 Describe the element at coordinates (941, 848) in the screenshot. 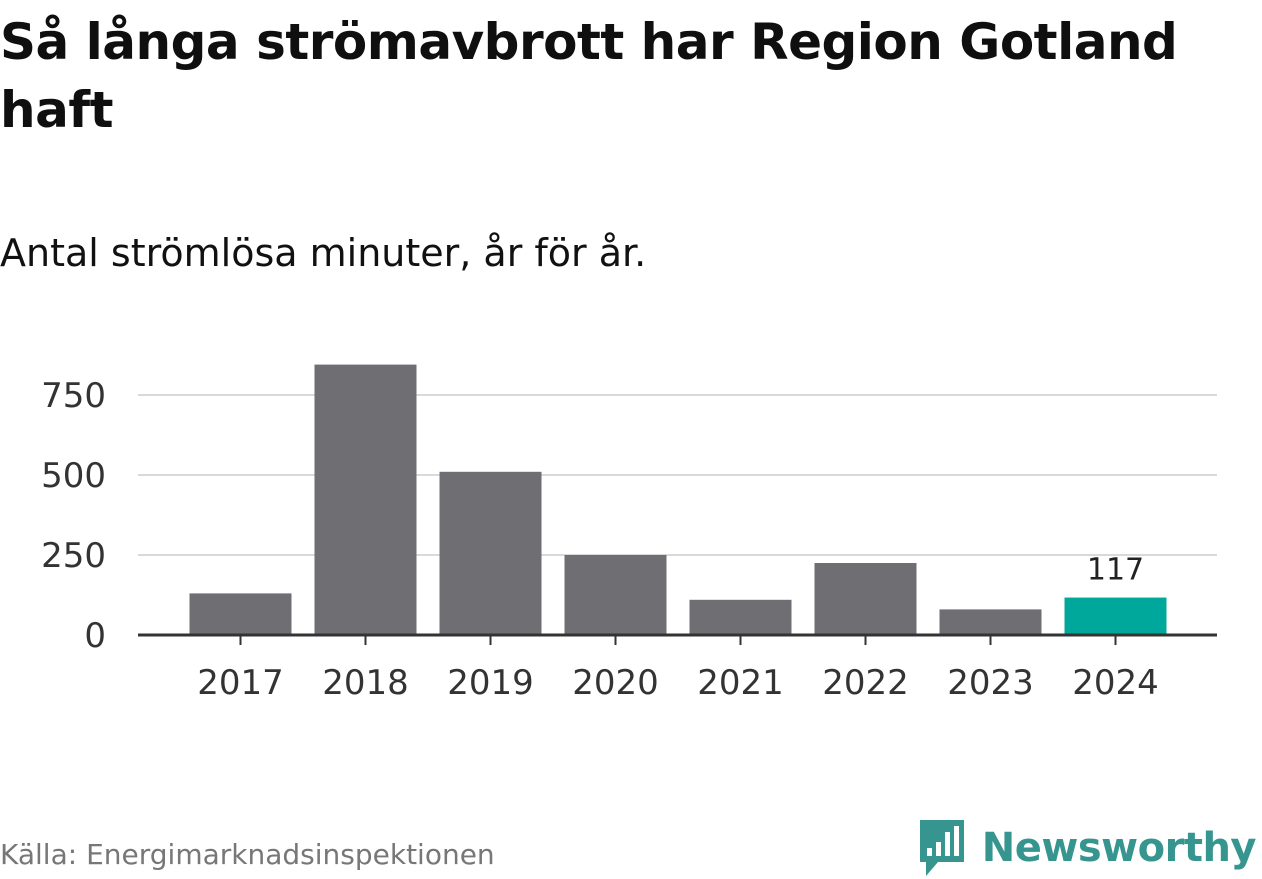

I see `bar-chart-speech-bubble-icon` at that location.